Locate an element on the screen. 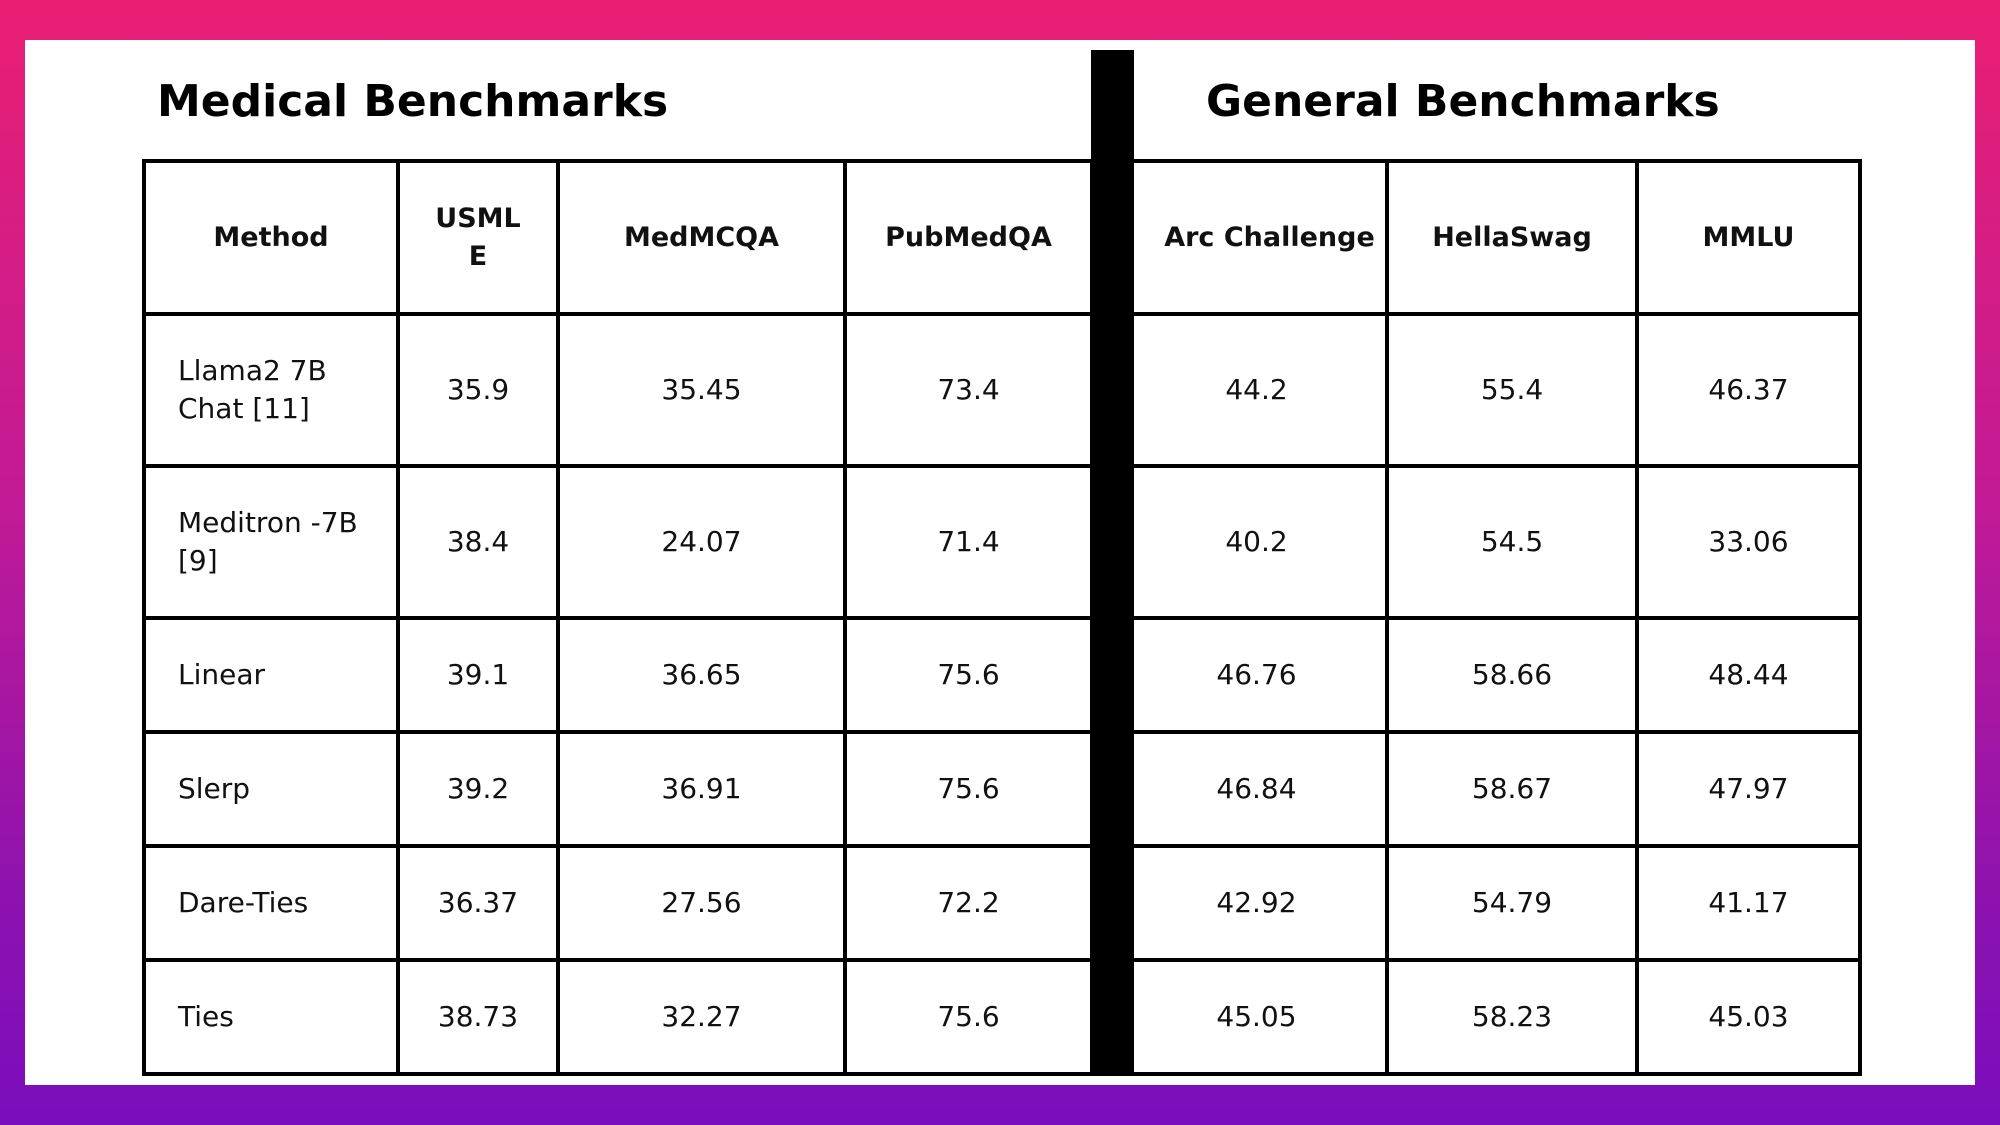 This screenshot has width=2000, height=1125. cell-method: Linear is located at coordinates (271, 675).